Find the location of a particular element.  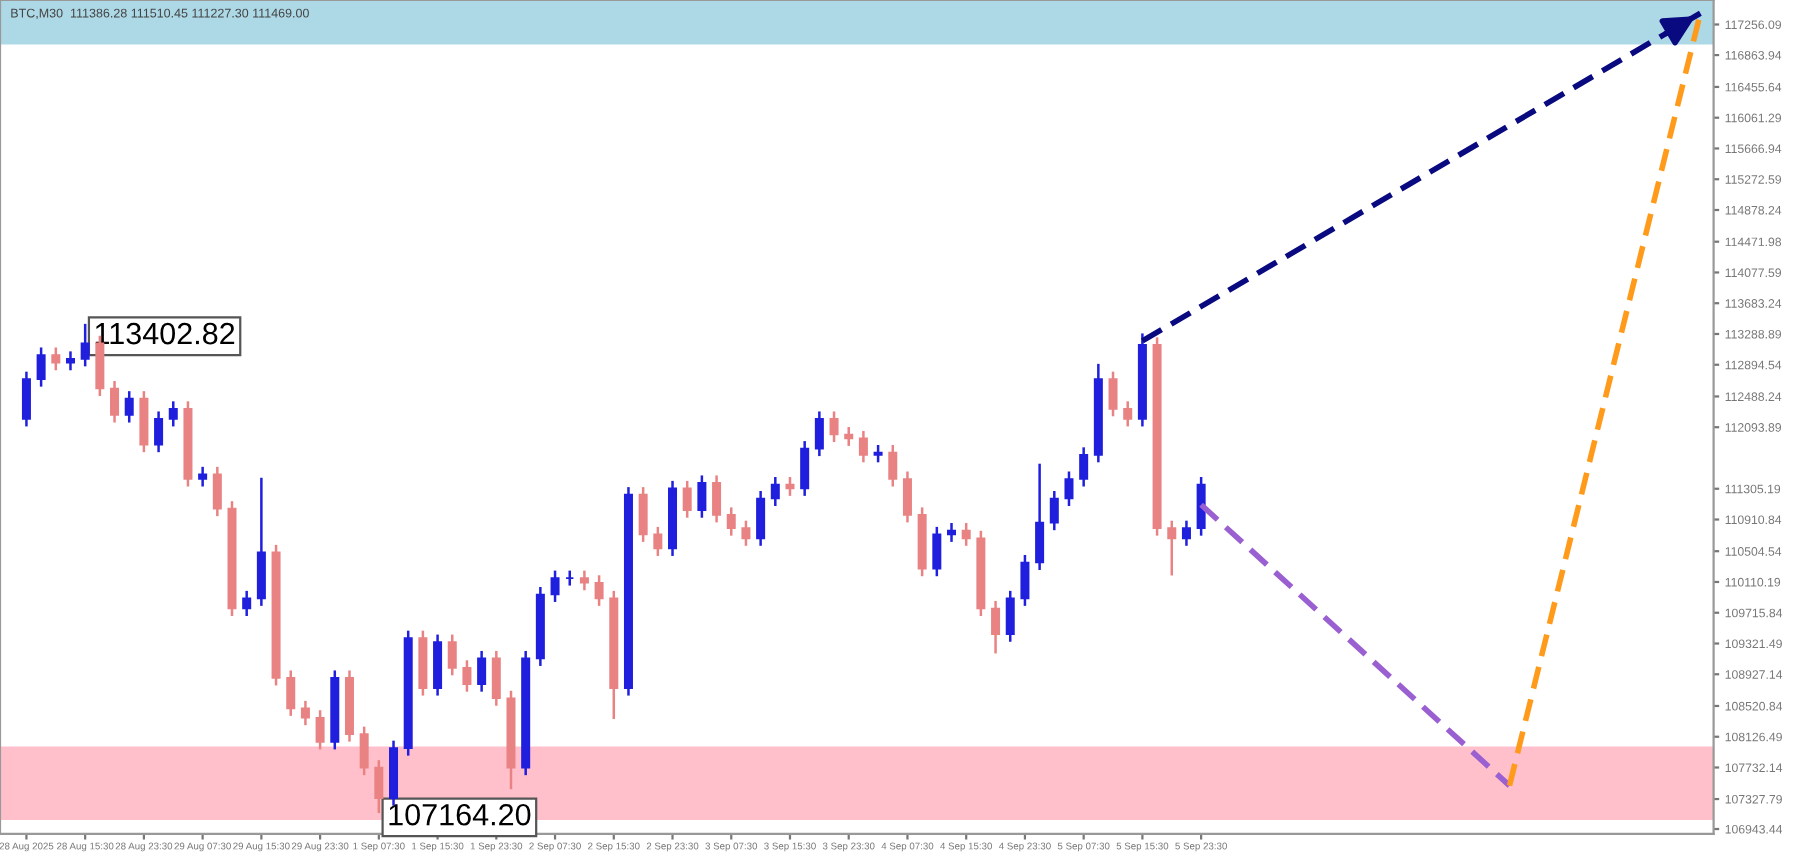

annotation: 107164.20 is located at coordinates (460, 814).